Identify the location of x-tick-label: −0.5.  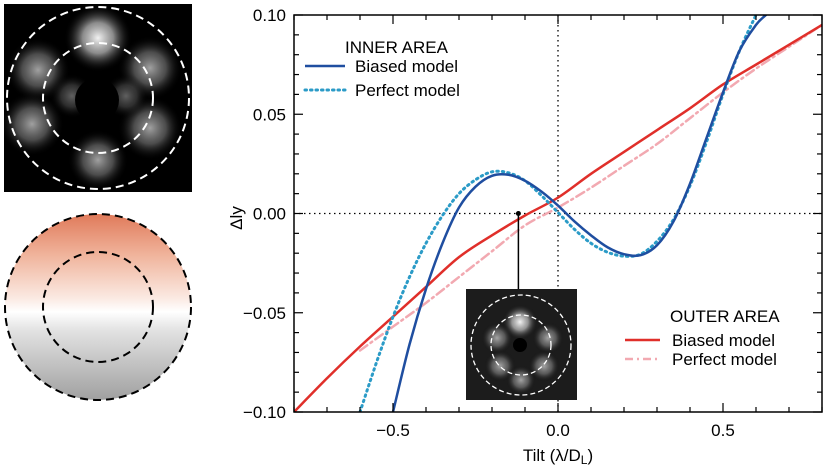
(393, 430).